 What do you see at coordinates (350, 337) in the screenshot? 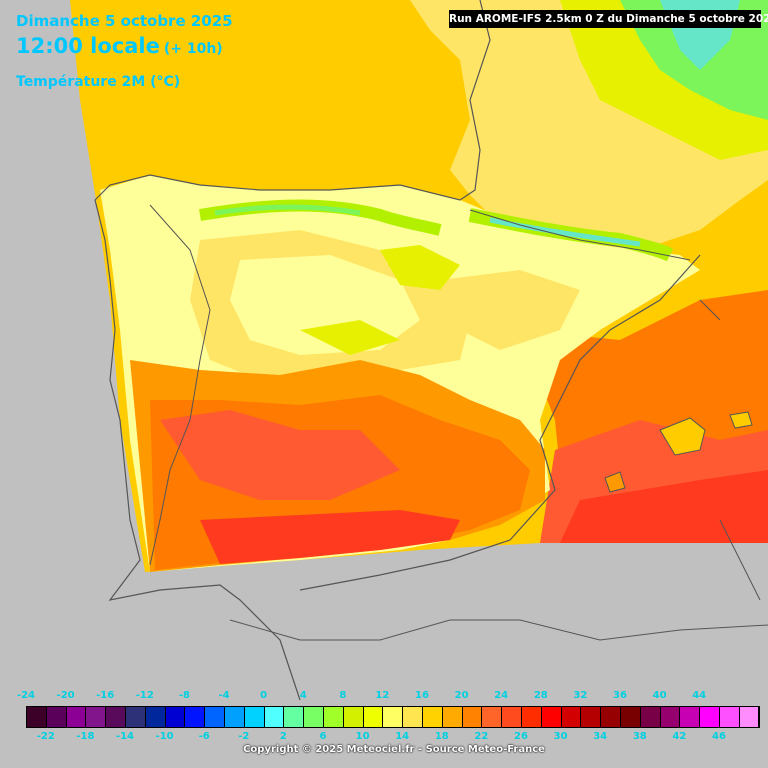
I see `sistema-central` at bounding box center [350, 337].